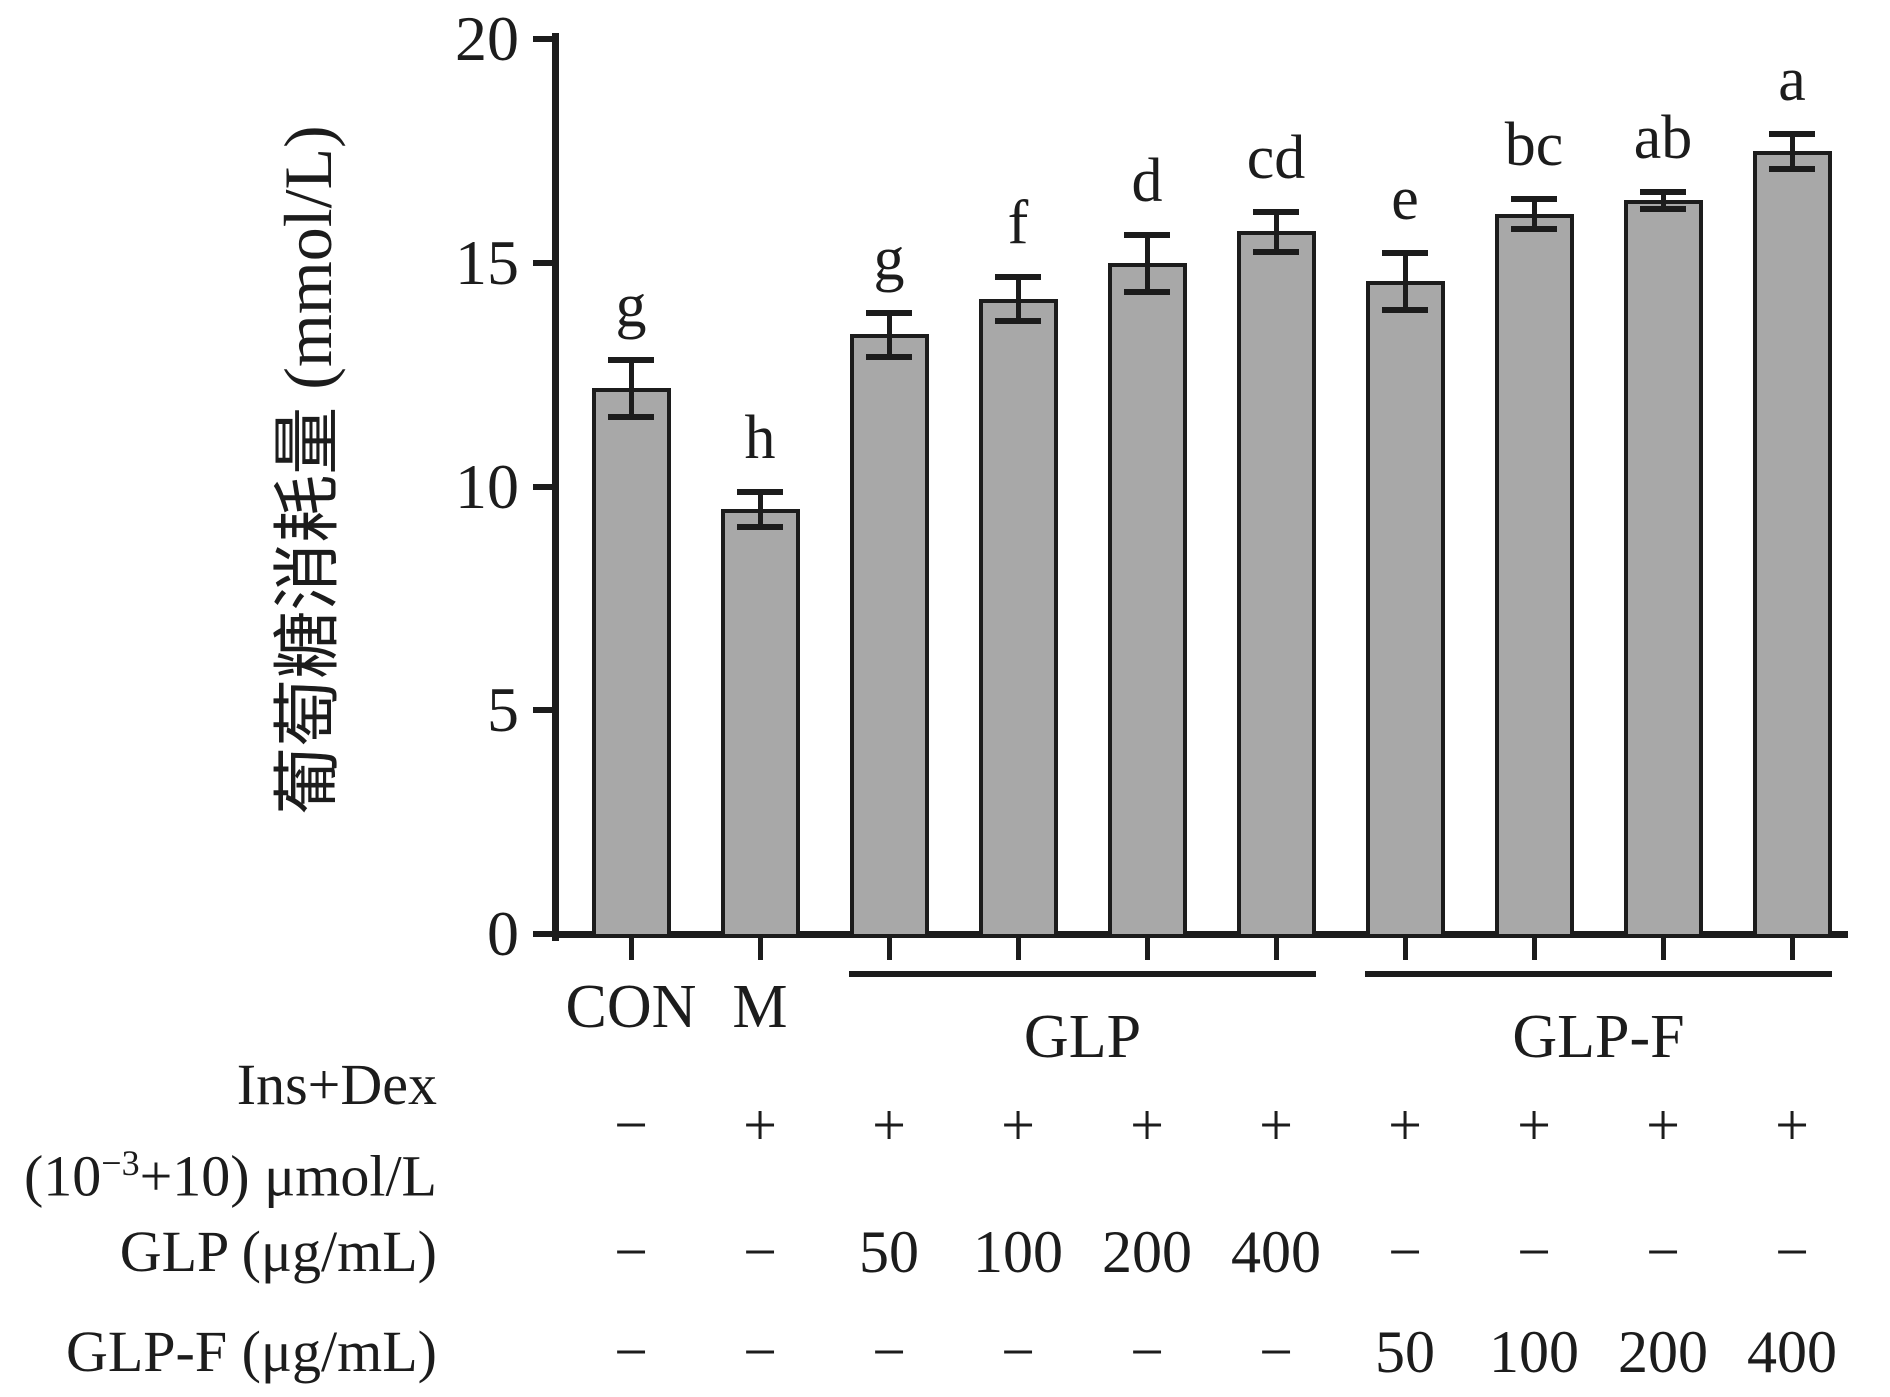 This screenshot has width=1890, height=1397. I want to click on y-tick-label: 15, so click(487, 262).